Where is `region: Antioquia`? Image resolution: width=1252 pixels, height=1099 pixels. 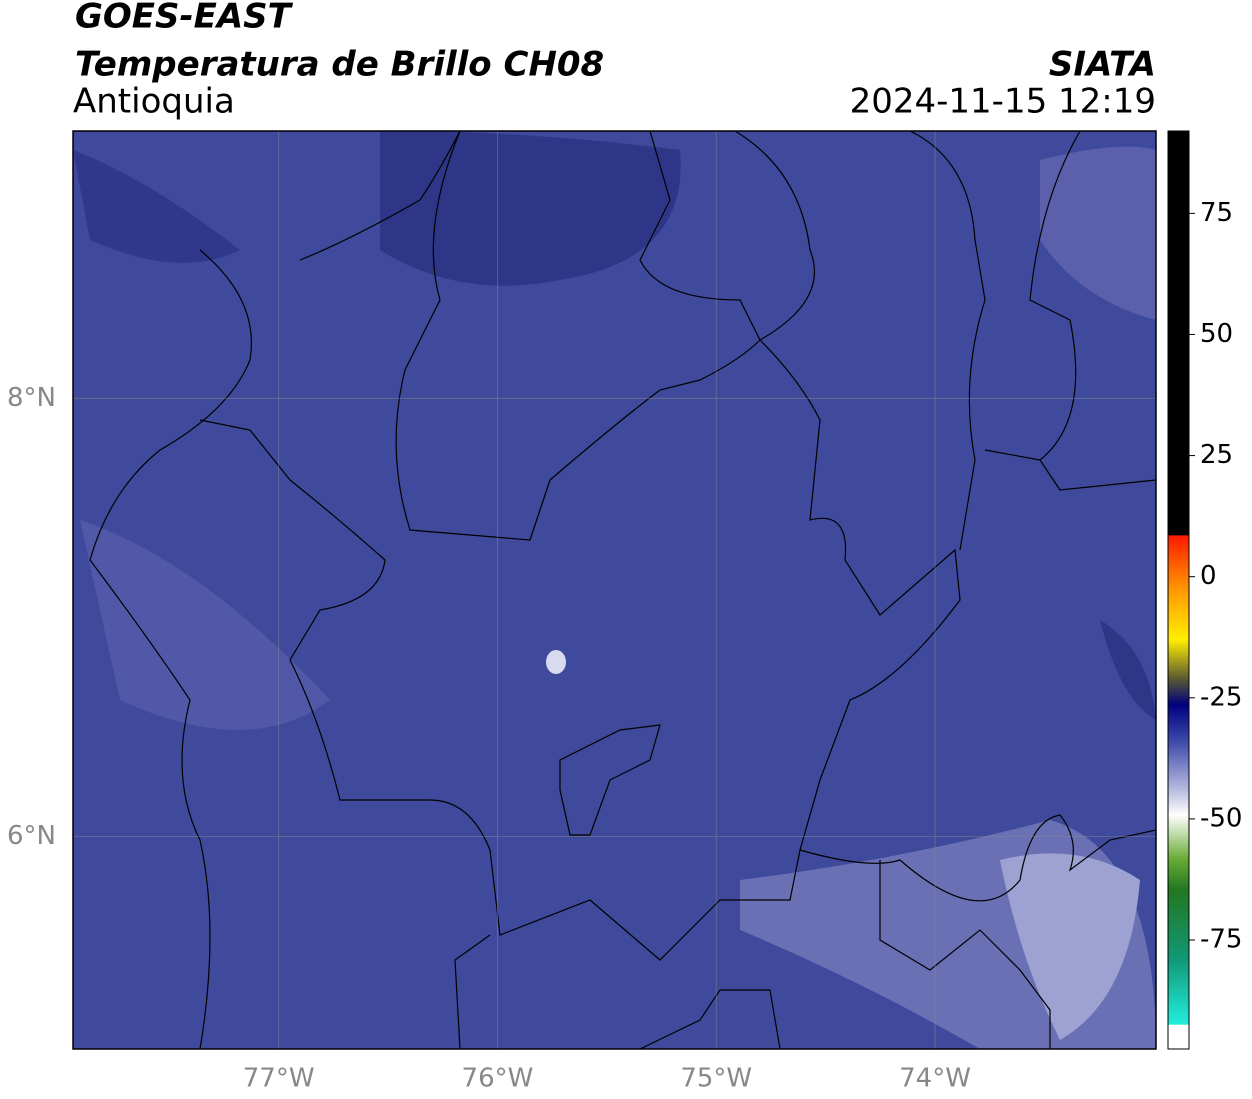 region: Antioquia is located at coordinates (154, 102).